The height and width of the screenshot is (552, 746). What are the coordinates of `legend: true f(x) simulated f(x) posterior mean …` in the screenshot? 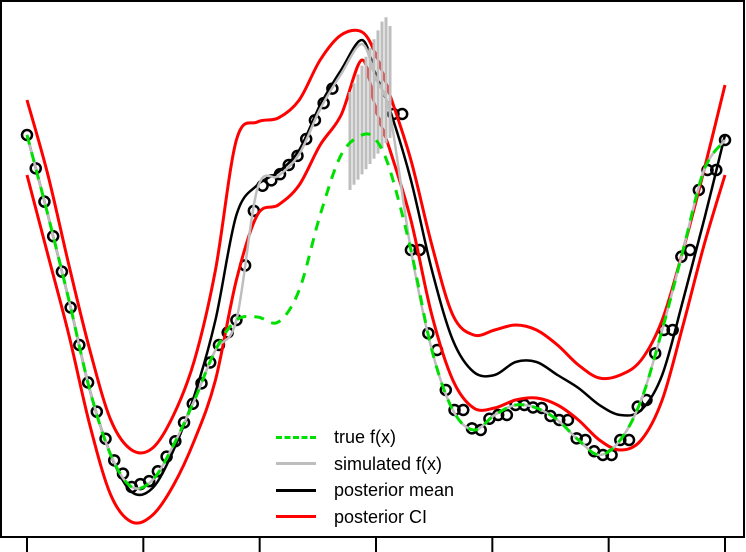 It's located at (396, 477).